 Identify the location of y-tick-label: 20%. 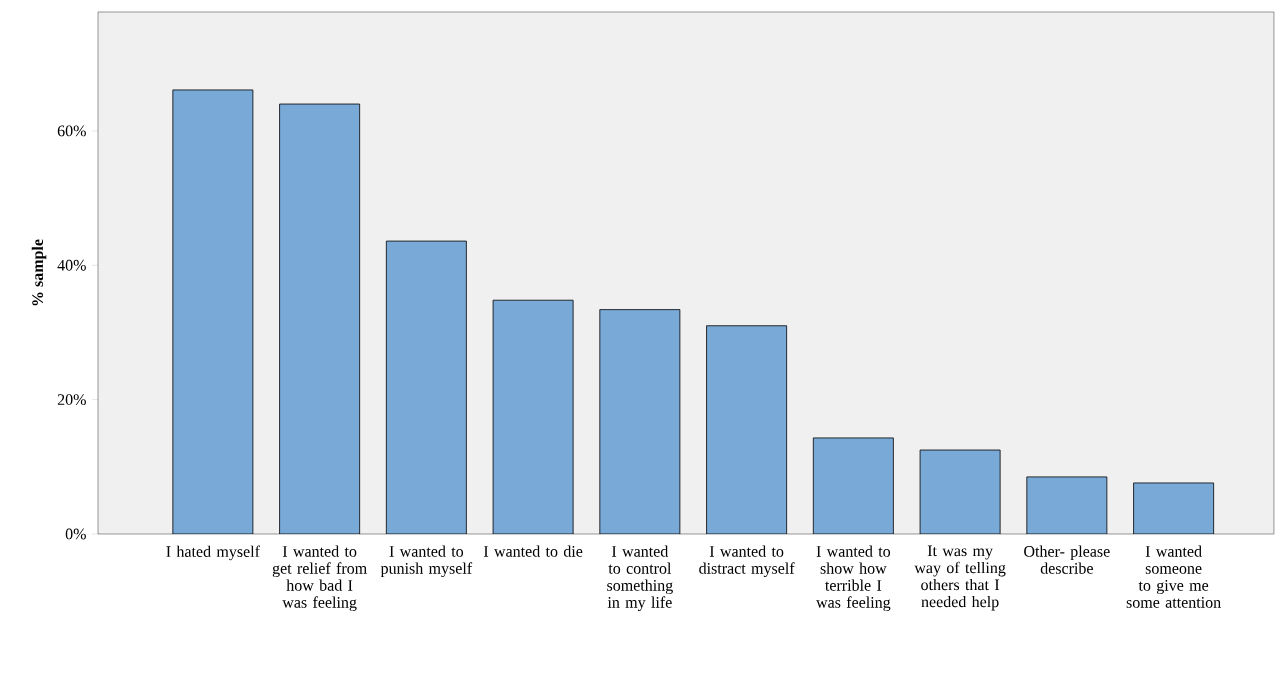
(71, 400).